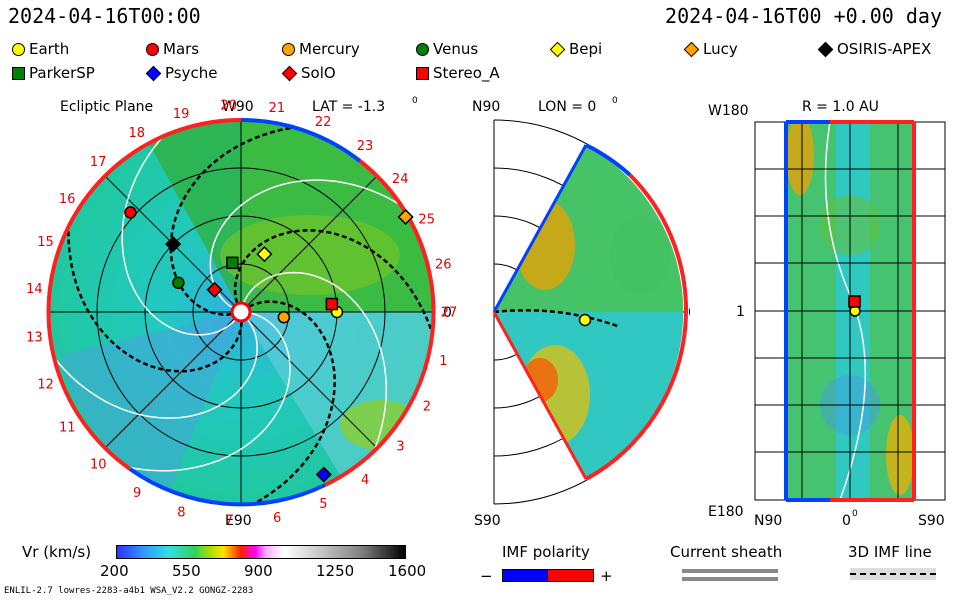 The width and height of the screenshot is (960, 600). Describe the element at coordinates (277, 518) in the screenshot. I see `carrington-label: 6` at that location.